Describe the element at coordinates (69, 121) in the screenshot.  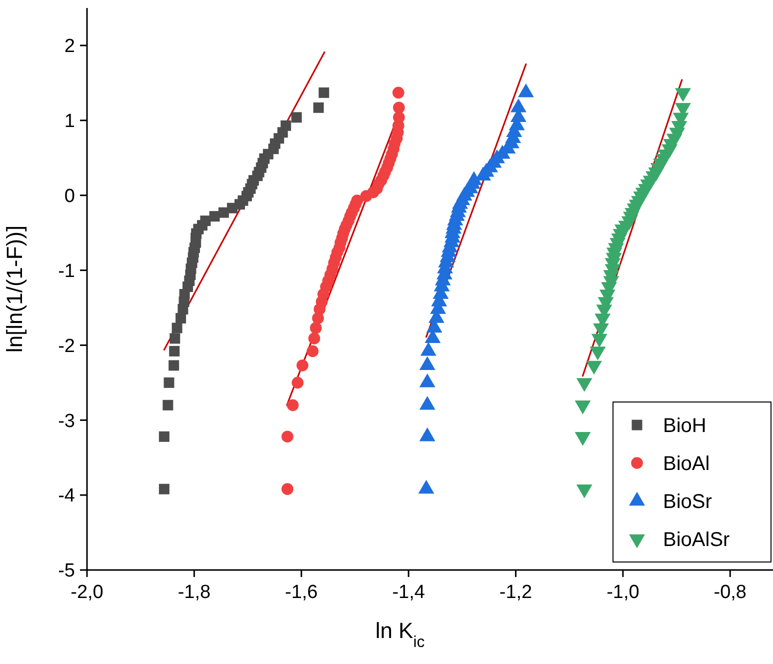
I see `y-tick-label: 1` at that location.